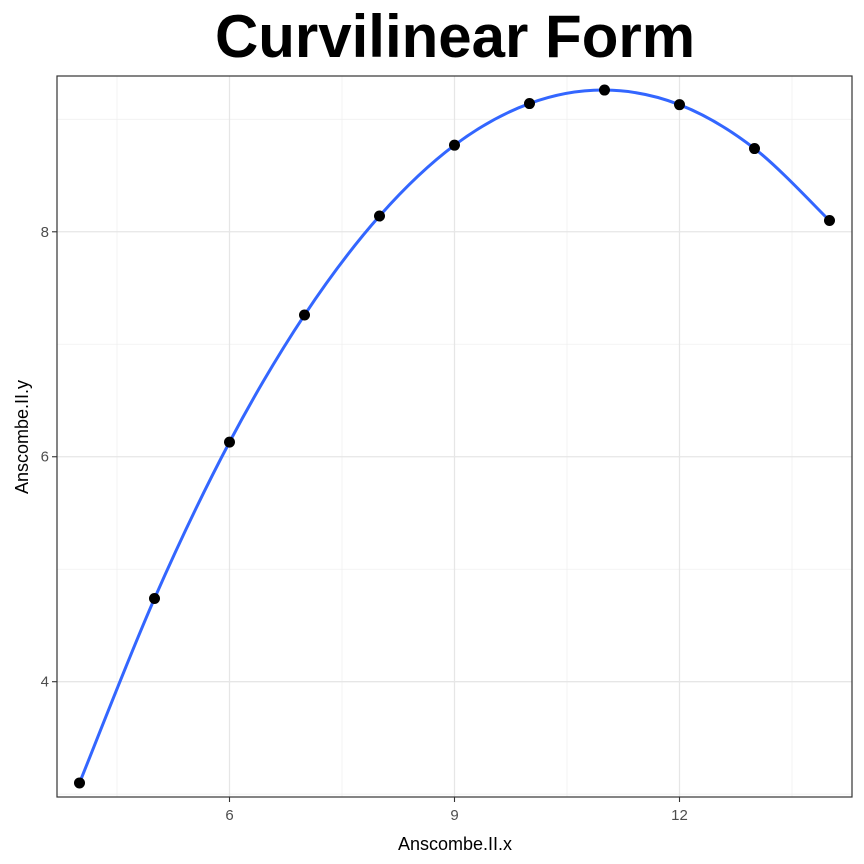 This screenshot has width=864, height=864. Describe the element at coordinates (22, 437) in the screenshot. I see `y-axis-title: Anscombe.II.y` at that location.